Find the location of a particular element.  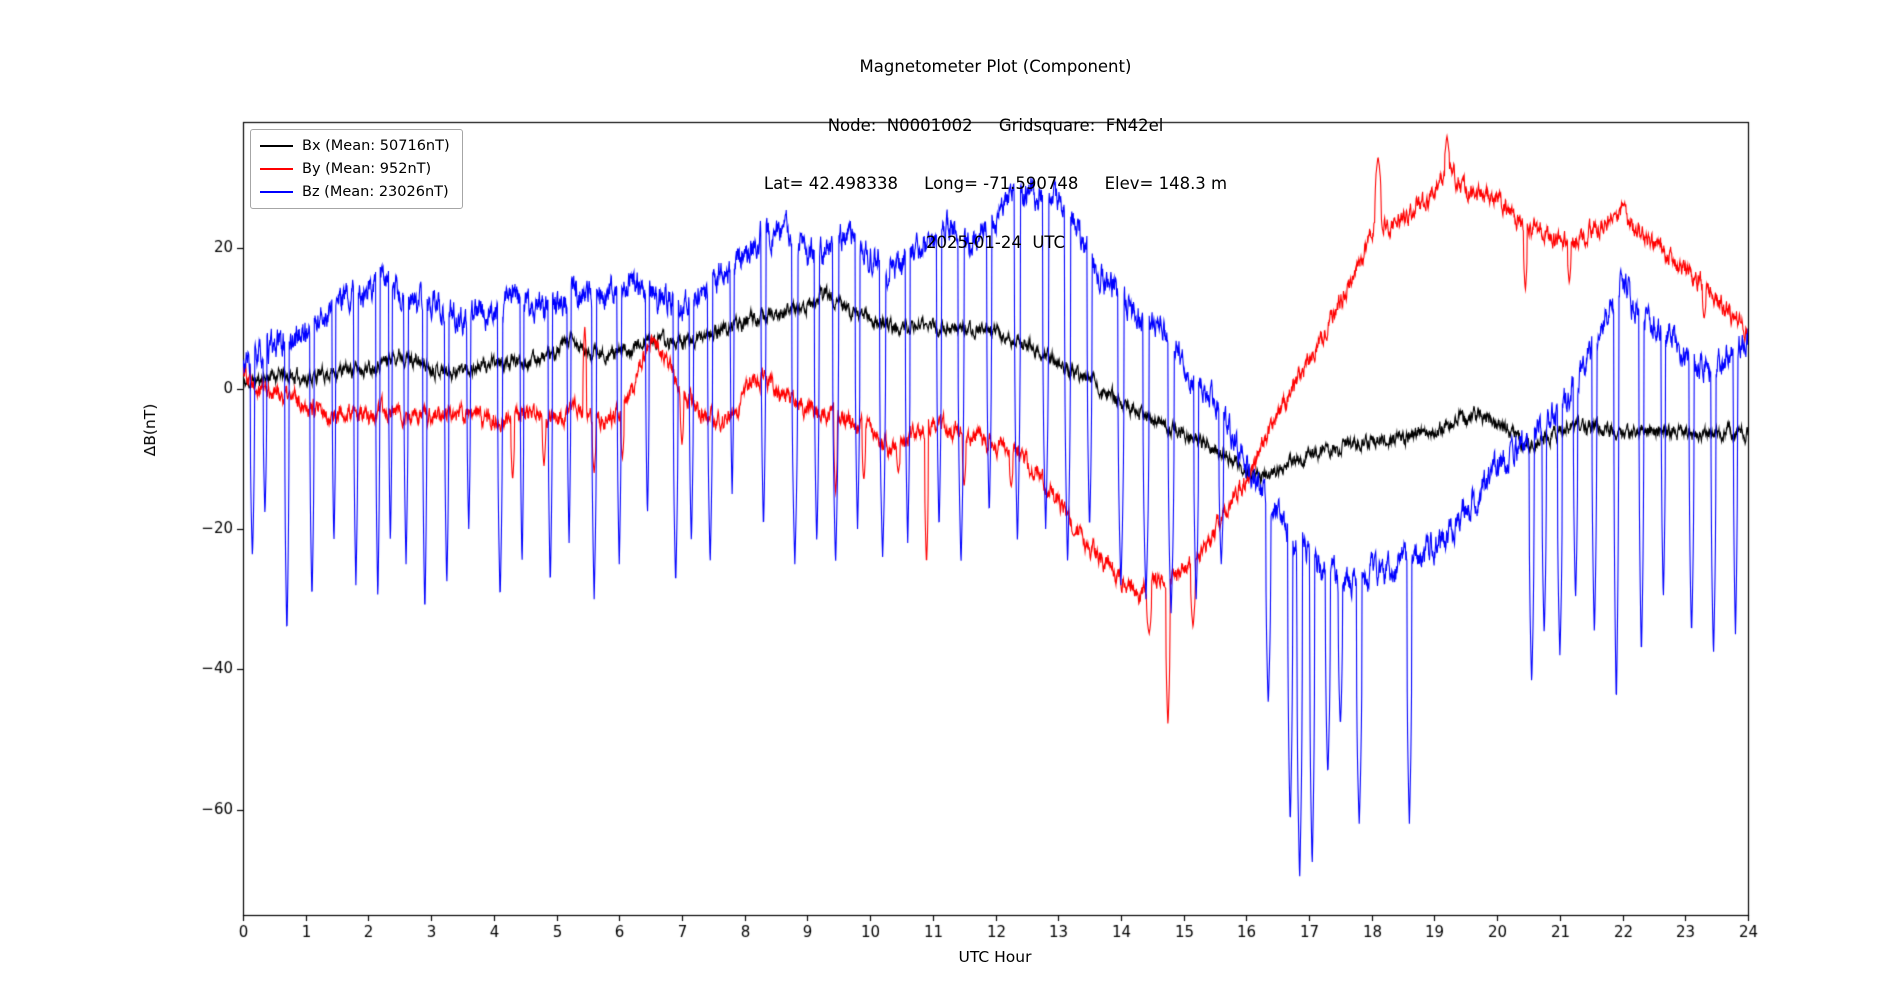

legend-label-by: By (Mean: 952nT) is located at coordinates (367, 169).